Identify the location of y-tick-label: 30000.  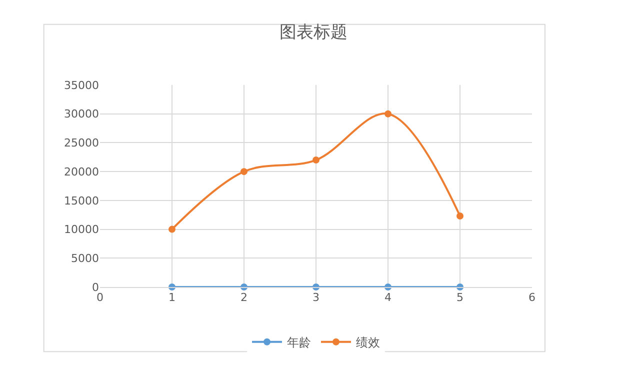
(81, 114).